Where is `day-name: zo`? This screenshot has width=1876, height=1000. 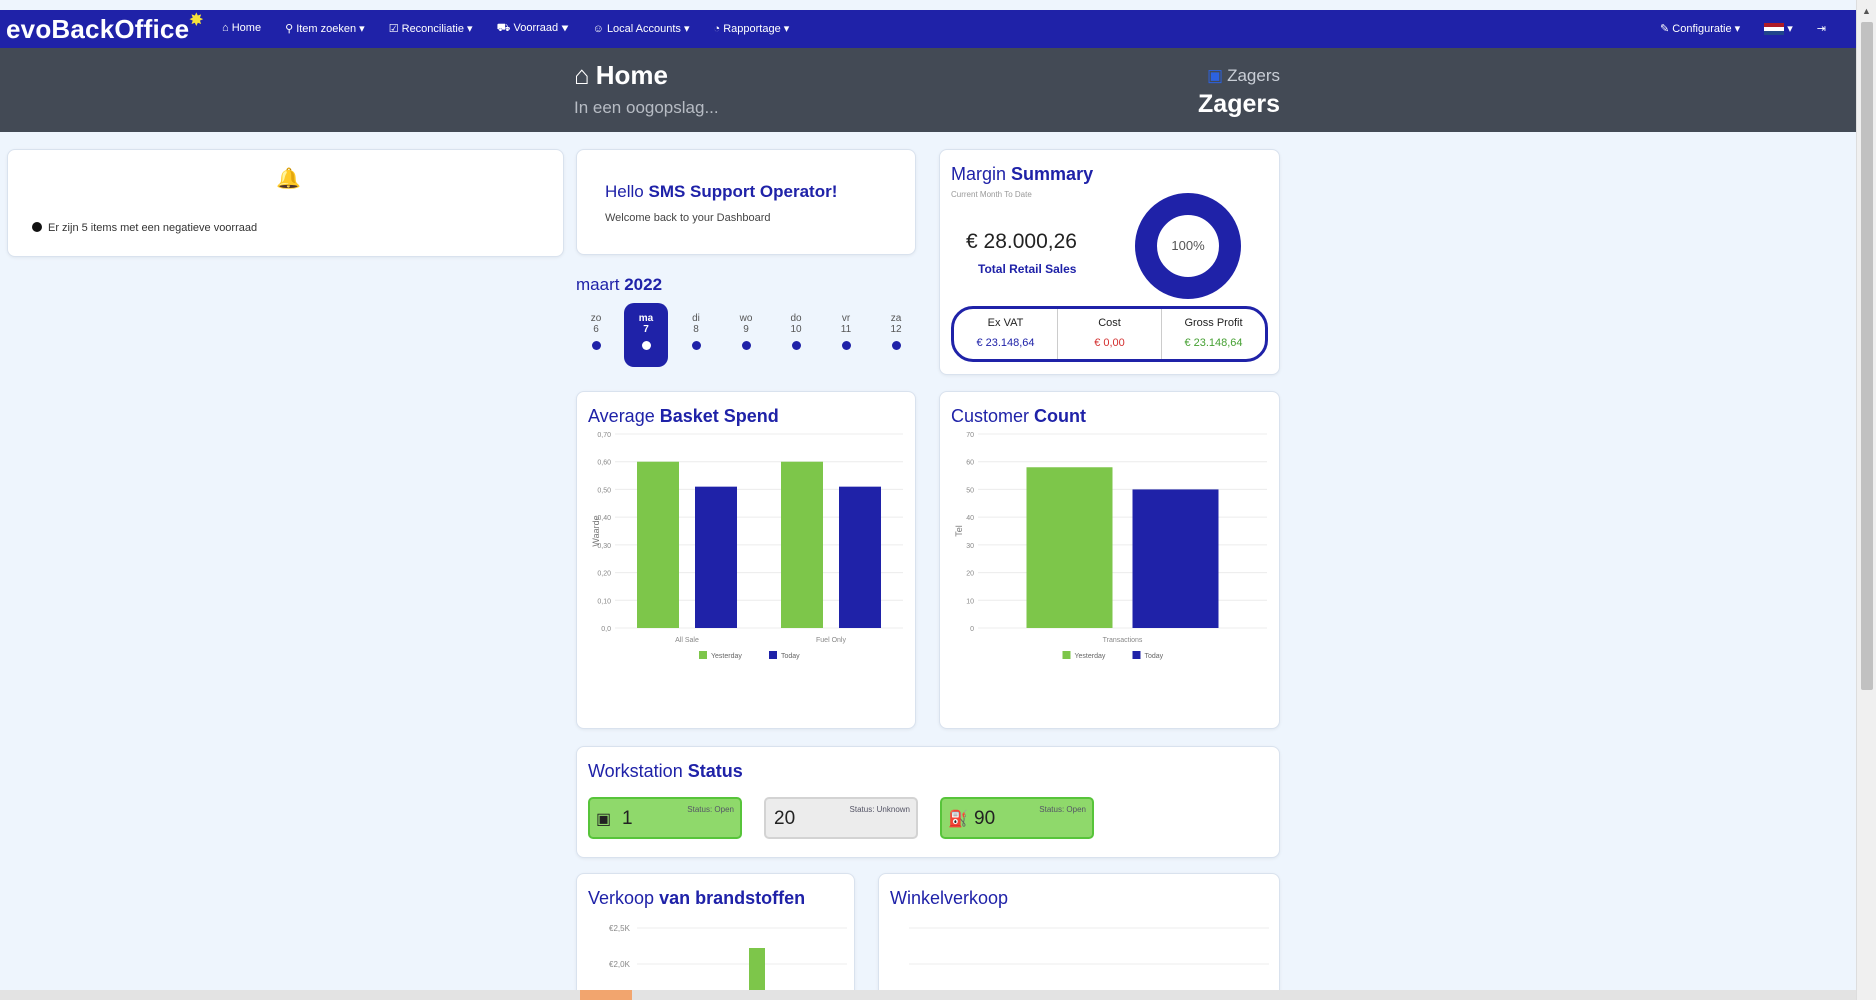
day-name: zo is located at coordinates (596, 318).